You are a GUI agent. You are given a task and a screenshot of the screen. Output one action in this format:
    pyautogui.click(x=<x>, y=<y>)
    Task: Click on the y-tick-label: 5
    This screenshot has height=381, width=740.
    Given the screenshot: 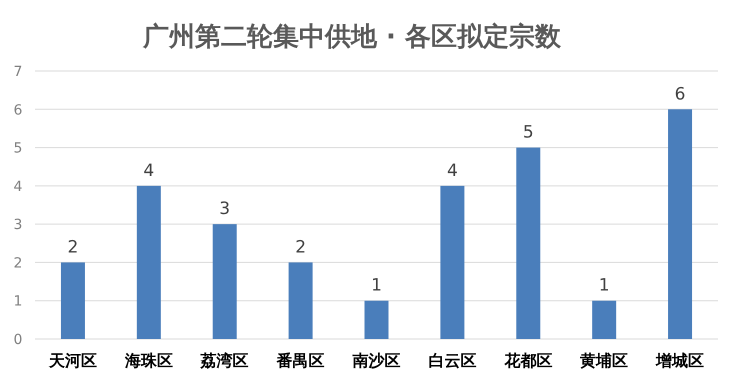 What is the action you would take?
    pyautogui.click(x=18, y=148)
    